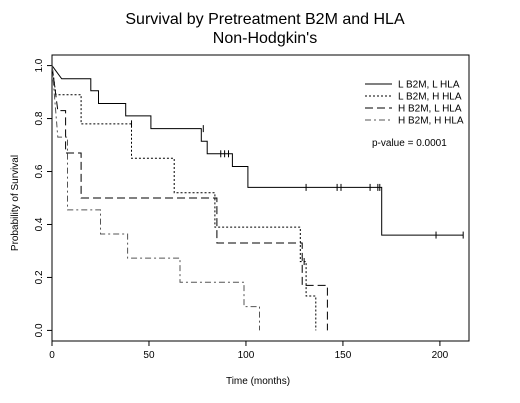 The image size is (520, 403). Describe the element at coordinates (15, 203) in the screenshot. I see `y-axis-label: Probability of Survival` at that location.